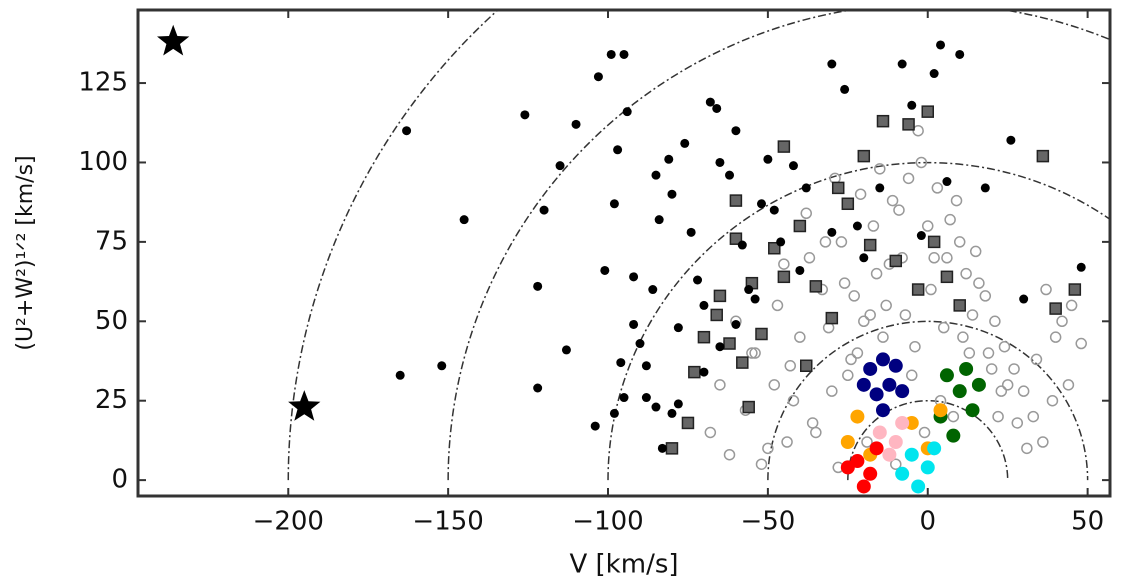  What do you see at coordinates (1087, 522) in the screenshot?
I see `x-tick-label: 50` at bounding box center [1087, 522].